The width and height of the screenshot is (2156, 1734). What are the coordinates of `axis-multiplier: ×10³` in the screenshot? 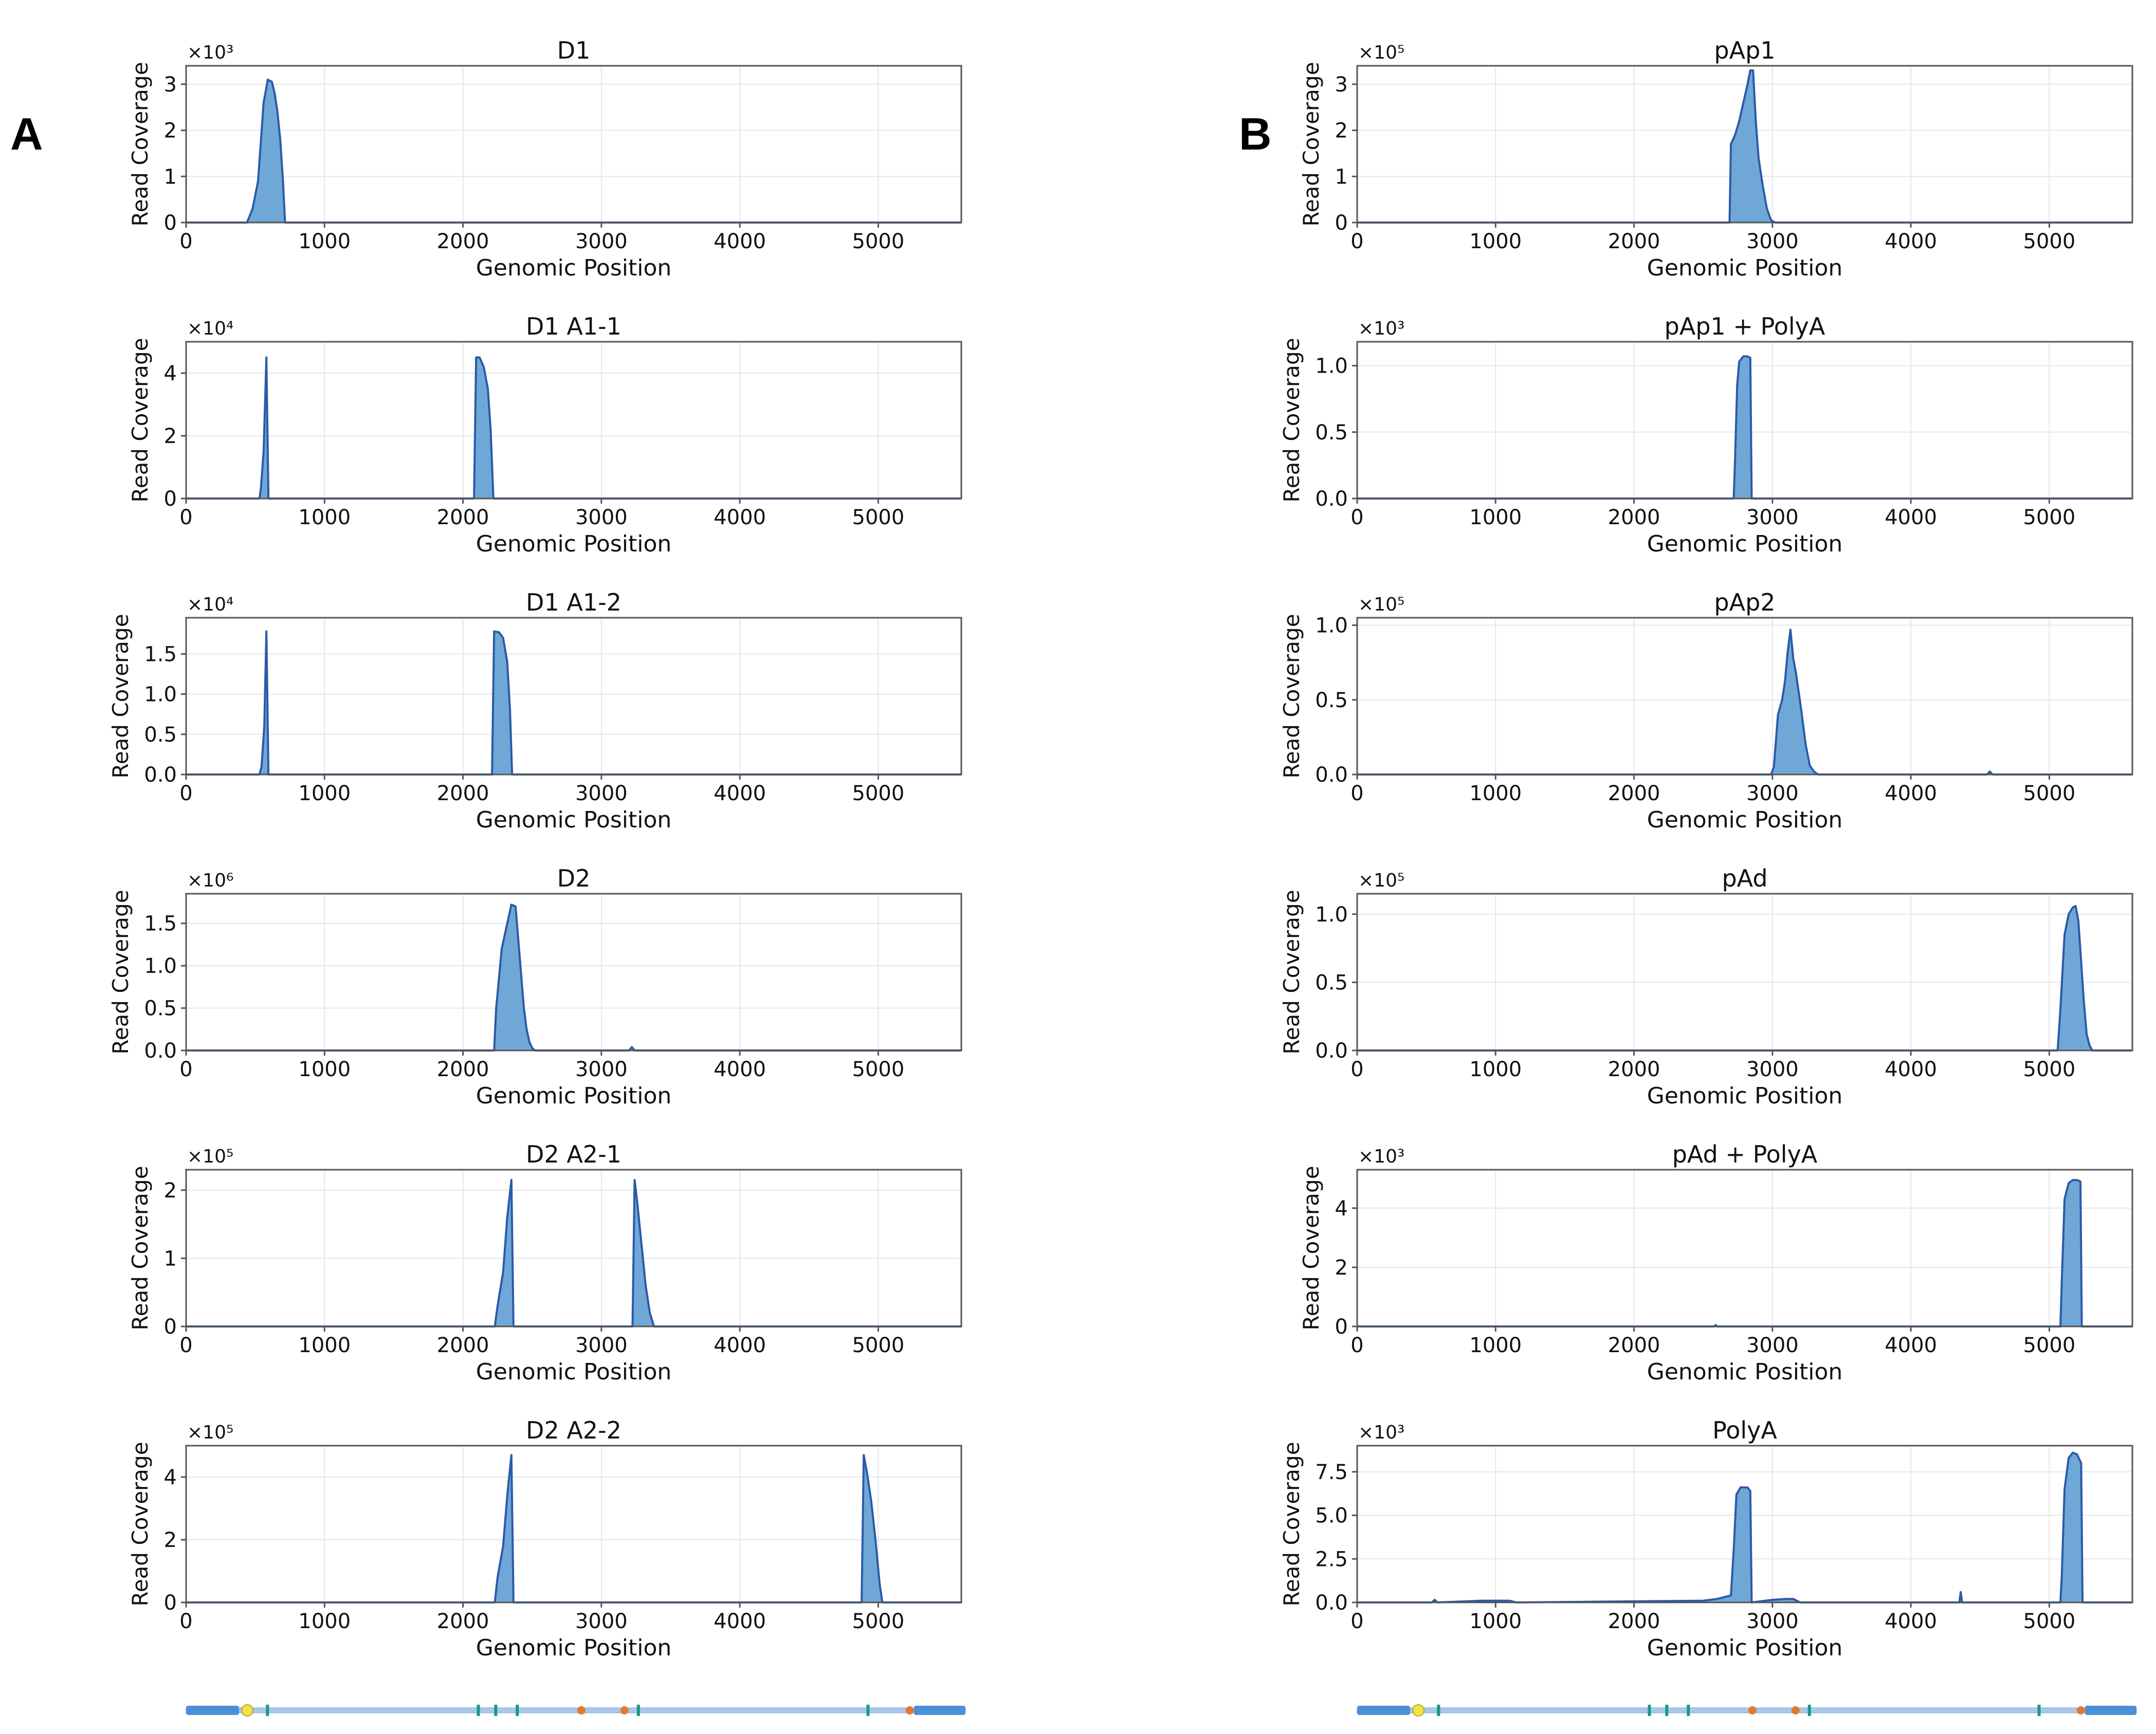 It's located at (1381, 1432).